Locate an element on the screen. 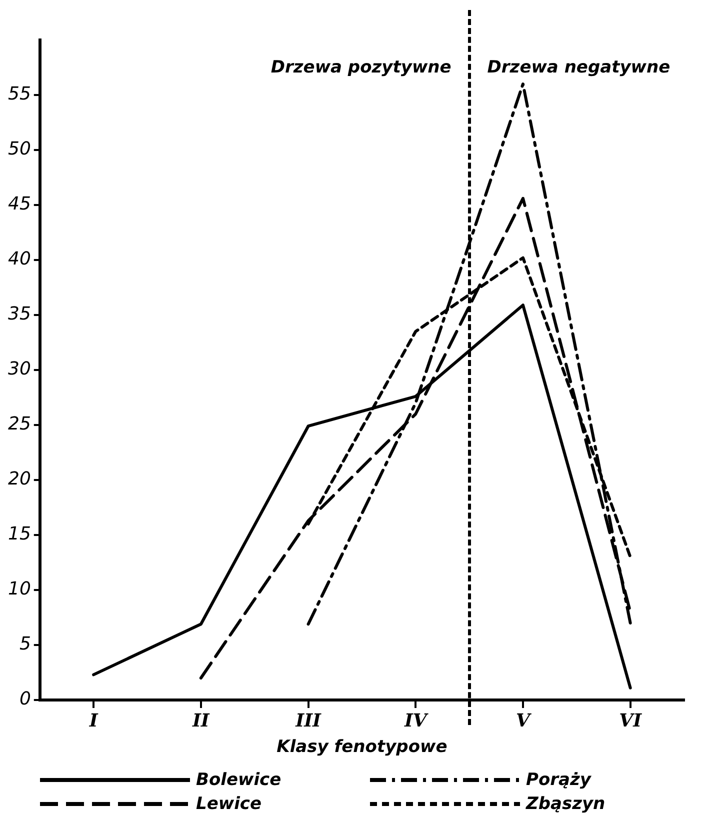 The height and width of the screenshot is (838, 709). y-tick-label: 30 is located at coordinates (19, 369).